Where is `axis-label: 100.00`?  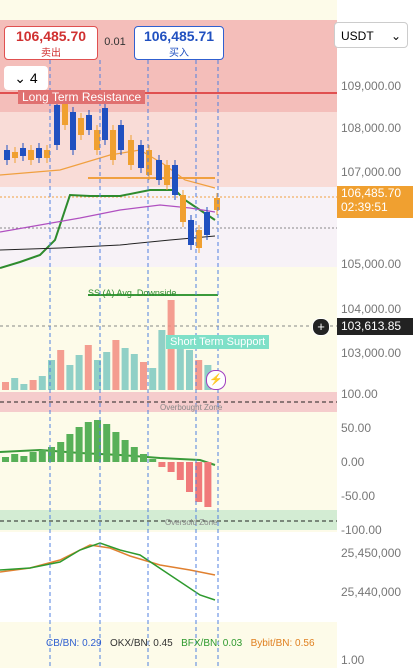
axis-label: 100.00 is located at coordinates (359, 394).